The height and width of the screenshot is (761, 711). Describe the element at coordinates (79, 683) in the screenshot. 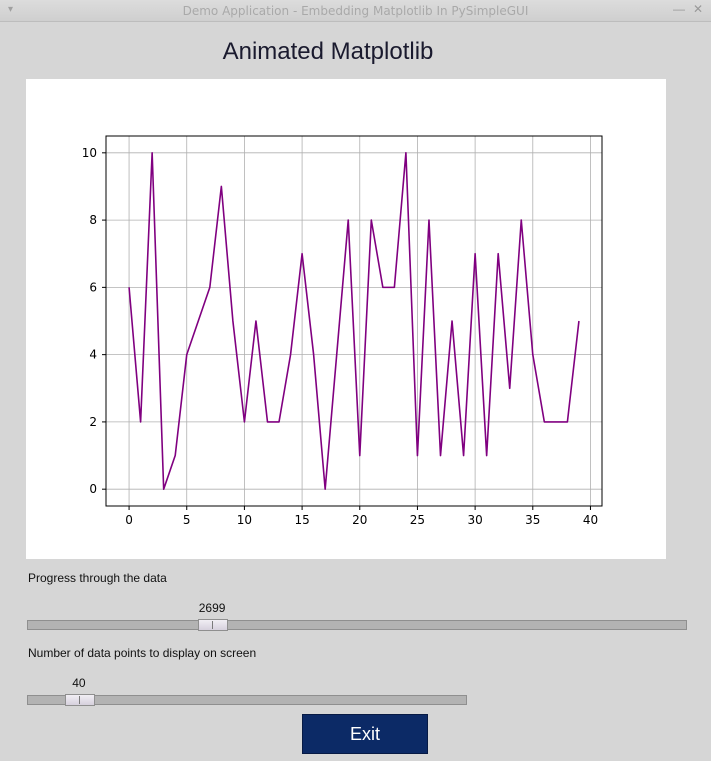

I see `points-slider-value: 40` at that location.